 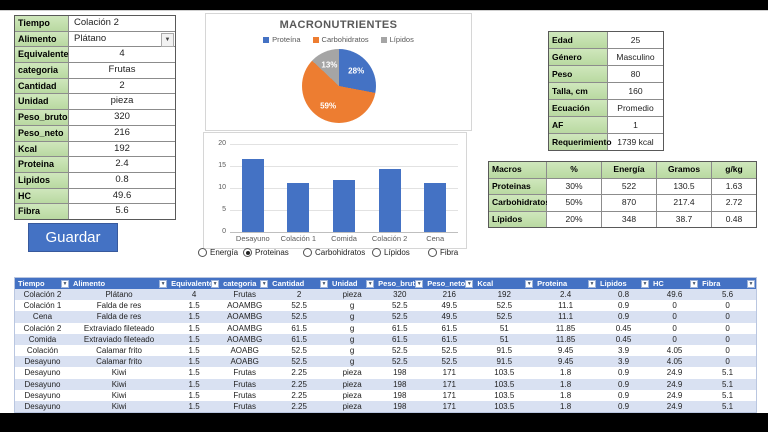 I want to click on table-cell: 24.9, so click(x=674, y=384).